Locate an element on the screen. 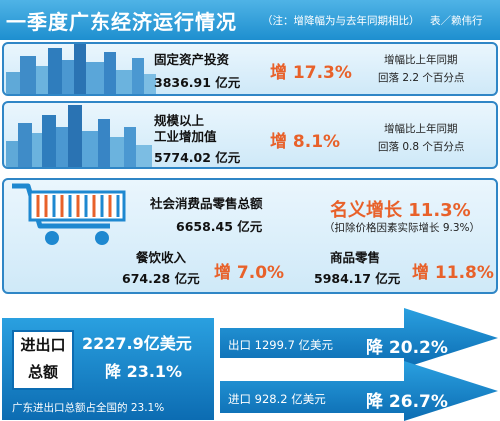 The height and width of the screenshot is (421, 500). trade-label: 进出口 总额 is located at coordinates (43, 360).